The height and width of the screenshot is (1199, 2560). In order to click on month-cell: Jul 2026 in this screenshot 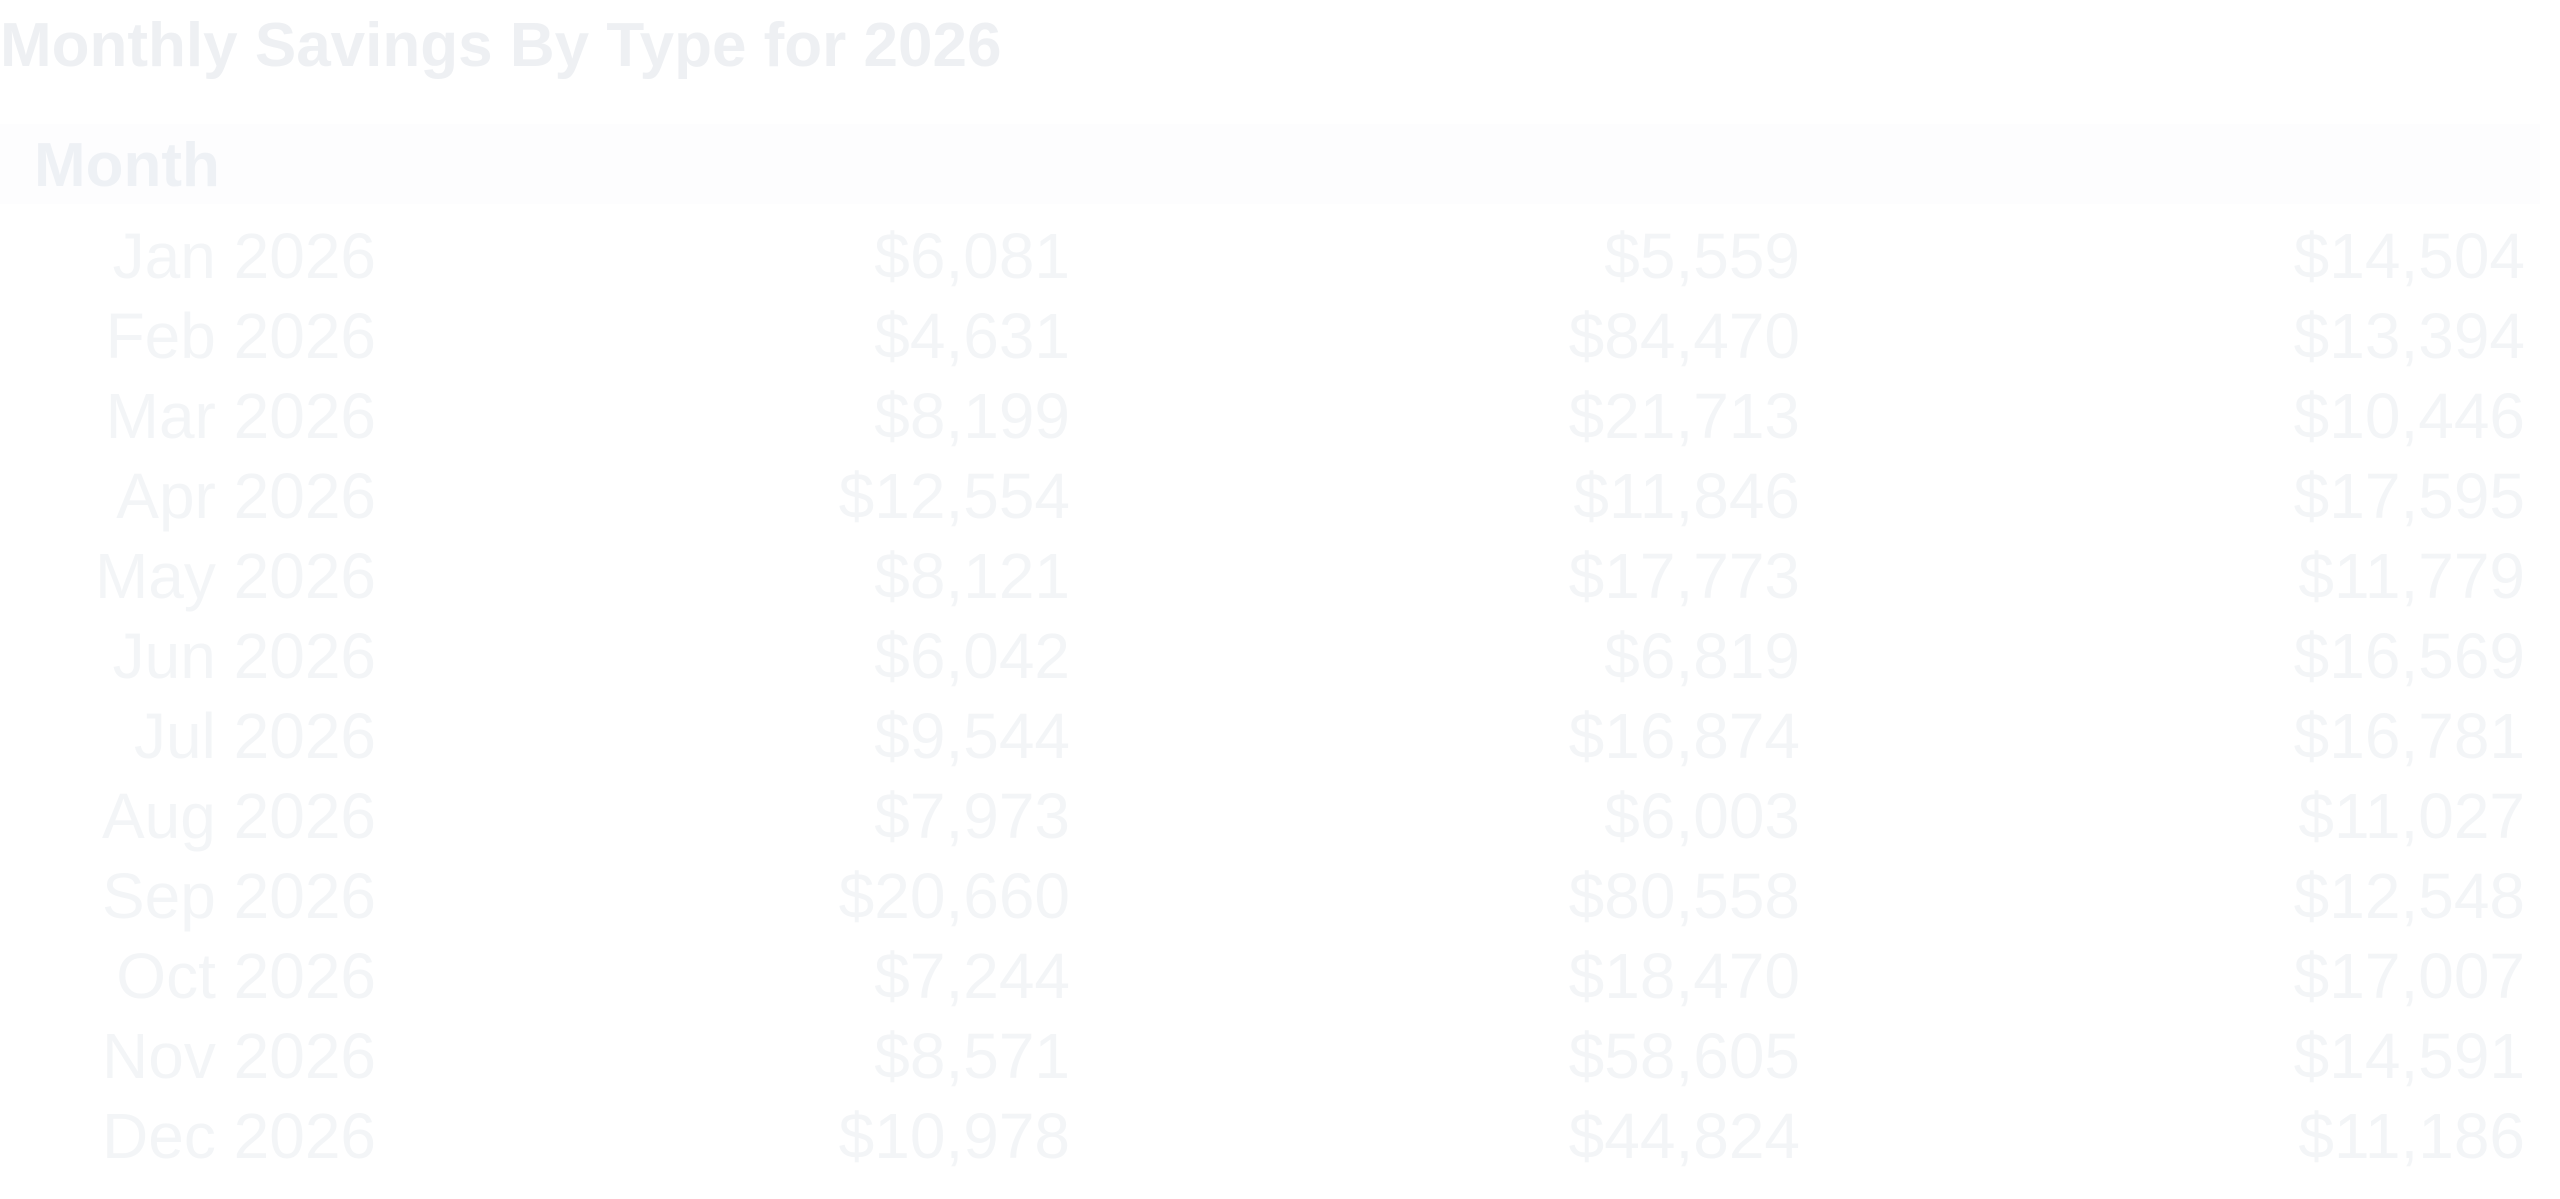, I will do `click(255, 736)`.